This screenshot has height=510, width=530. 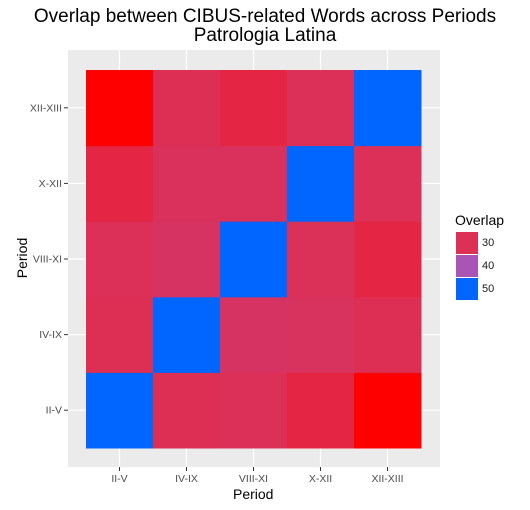 I want to click on legend-keys, so click(x=467, y=266).